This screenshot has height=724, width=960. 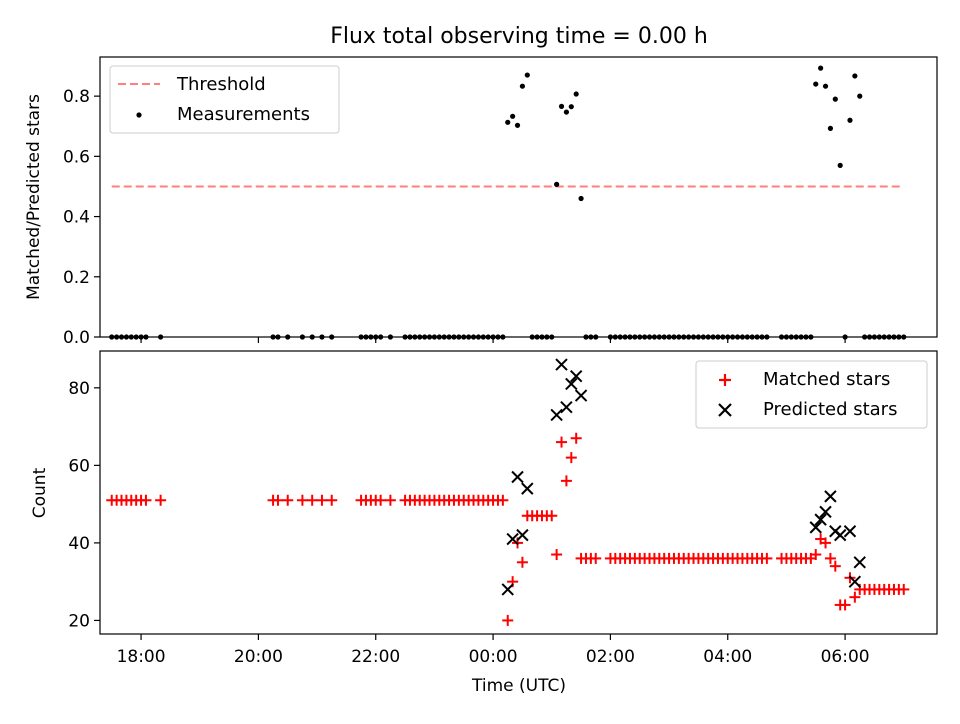 What do you see at coordinates (224, 99) in the screenshot?
I see `top-legend-box` at bounding box center [224, 99].